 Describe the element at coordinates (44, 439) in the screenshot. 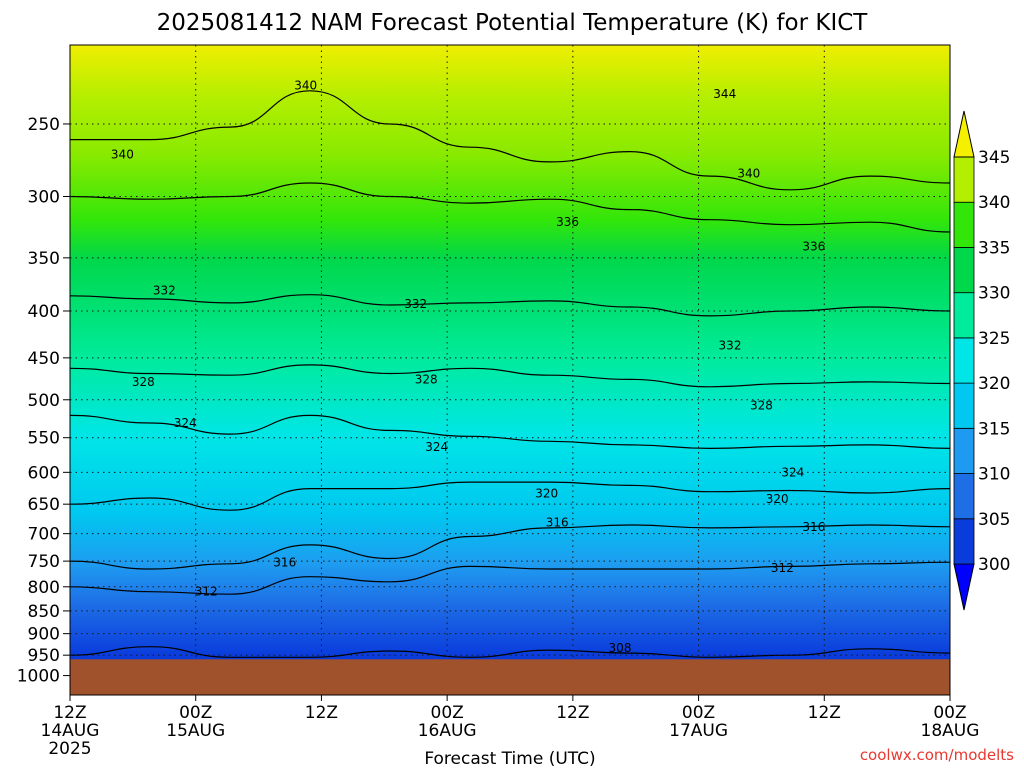

I see `y-tick-label-550: 550` at that location.